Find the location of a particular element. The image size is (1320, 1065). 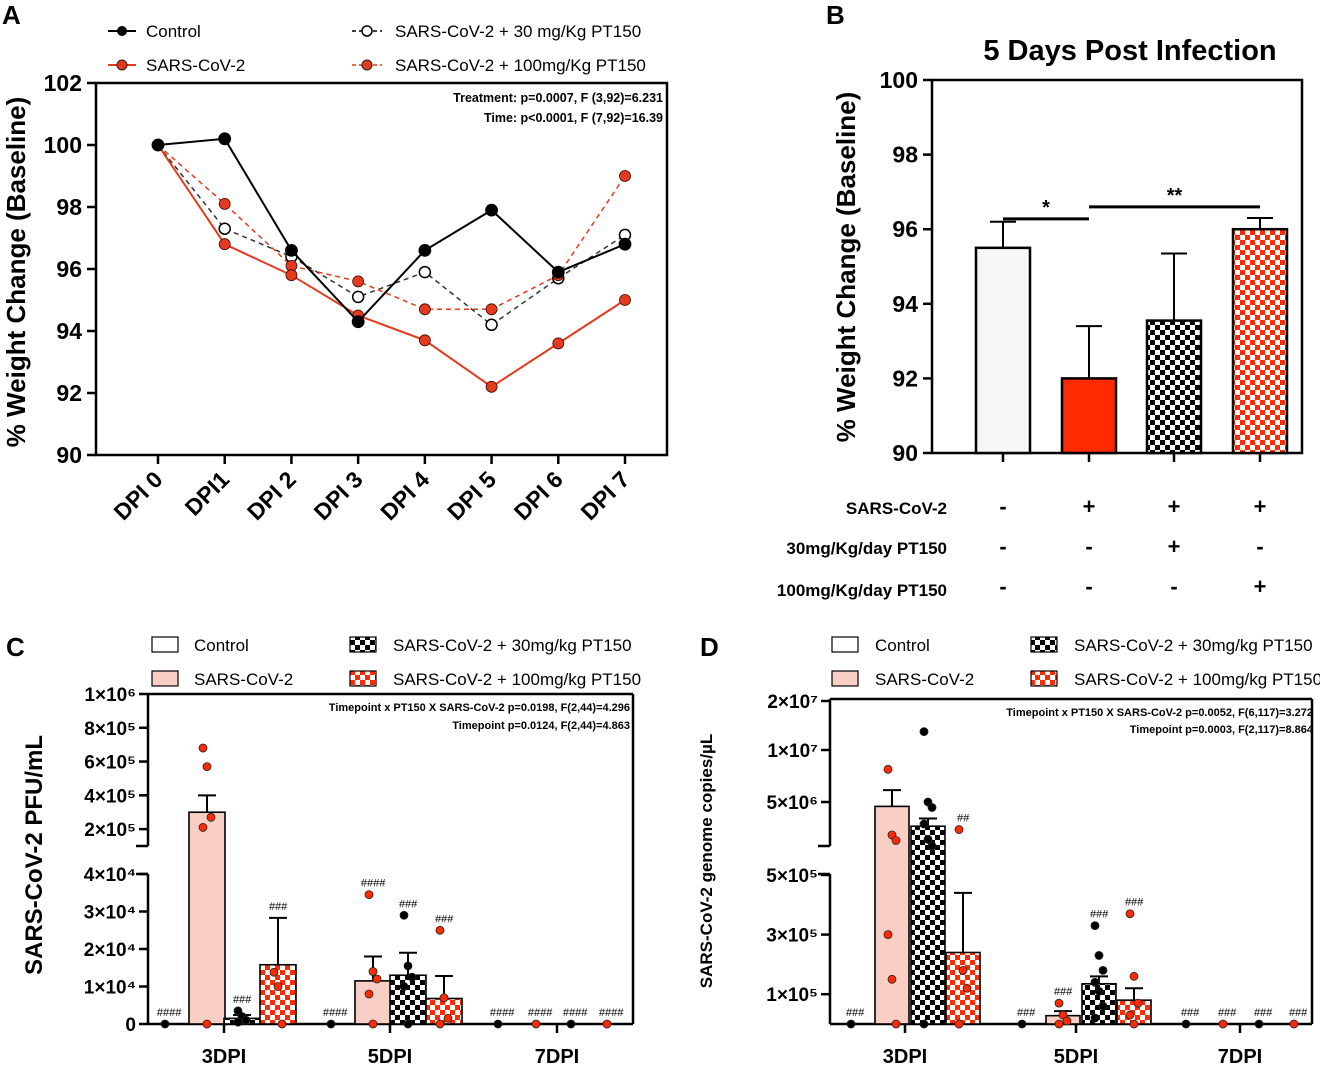

legend-a-control: Control is located at coordinates (173, 31).